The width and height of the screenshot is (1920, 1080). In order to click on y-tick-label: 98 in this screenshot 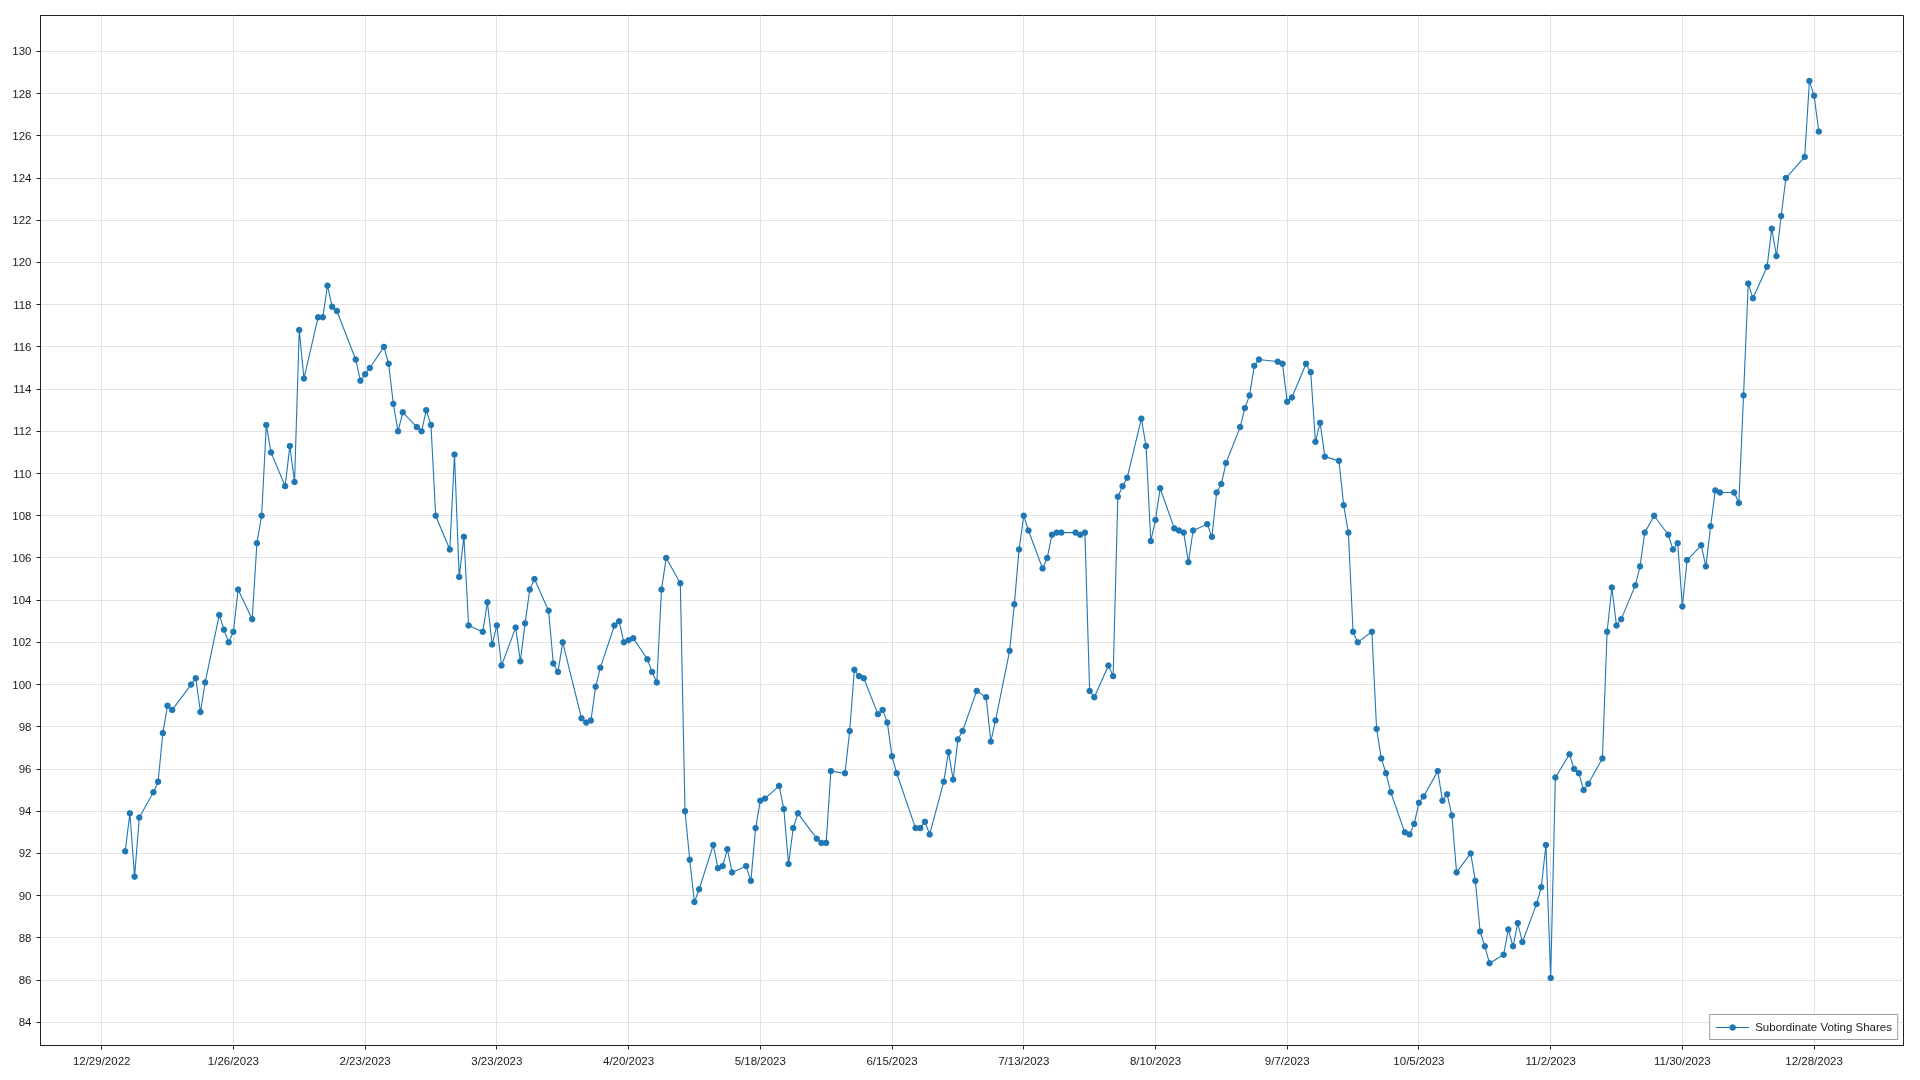, I will do `click(25, 726)`.